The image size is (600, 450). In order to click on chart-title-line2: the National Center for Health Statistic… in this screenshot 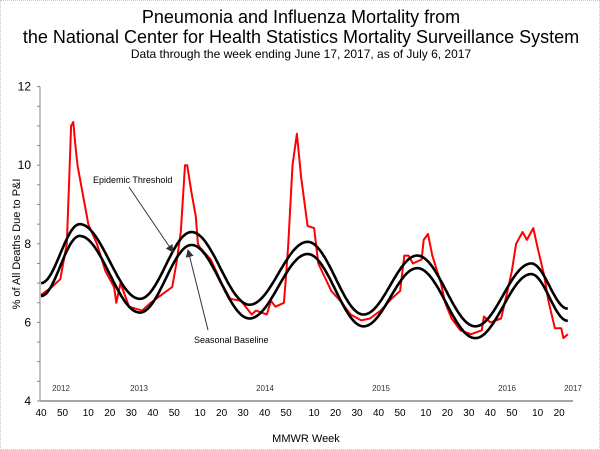, I will do `click(301, 37)`.